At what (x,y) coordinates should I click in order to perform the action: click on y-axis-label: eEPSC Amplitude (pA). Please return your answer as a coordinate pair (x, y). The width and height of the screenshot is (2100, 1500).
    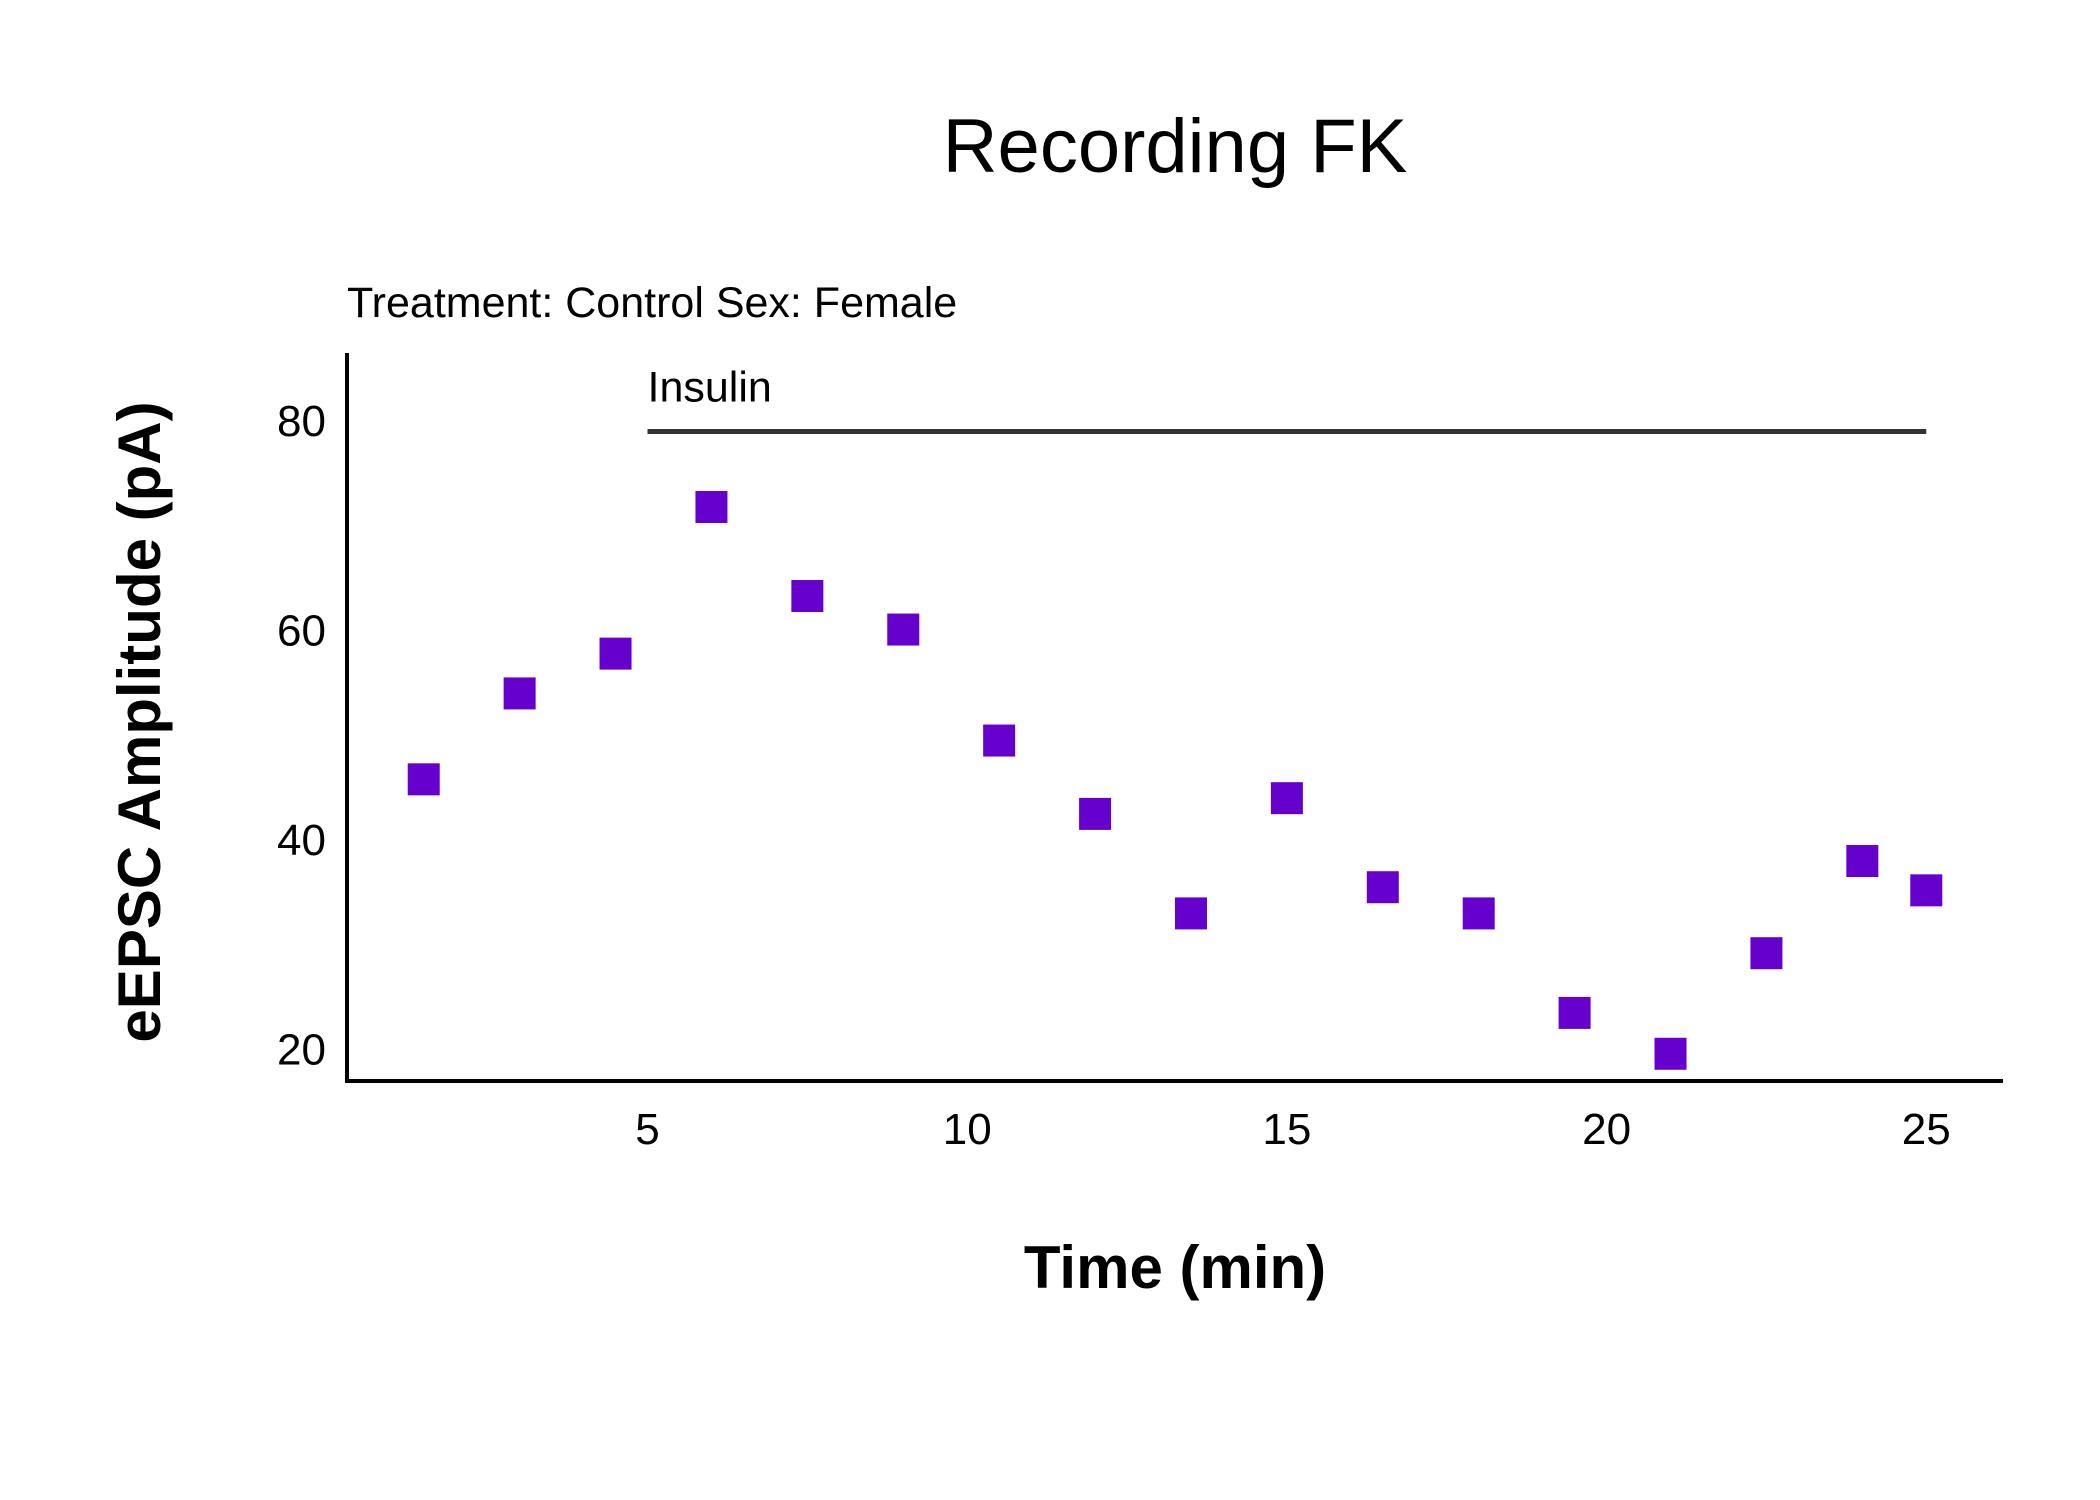
    Looking at the image, I should click on (139, 721).